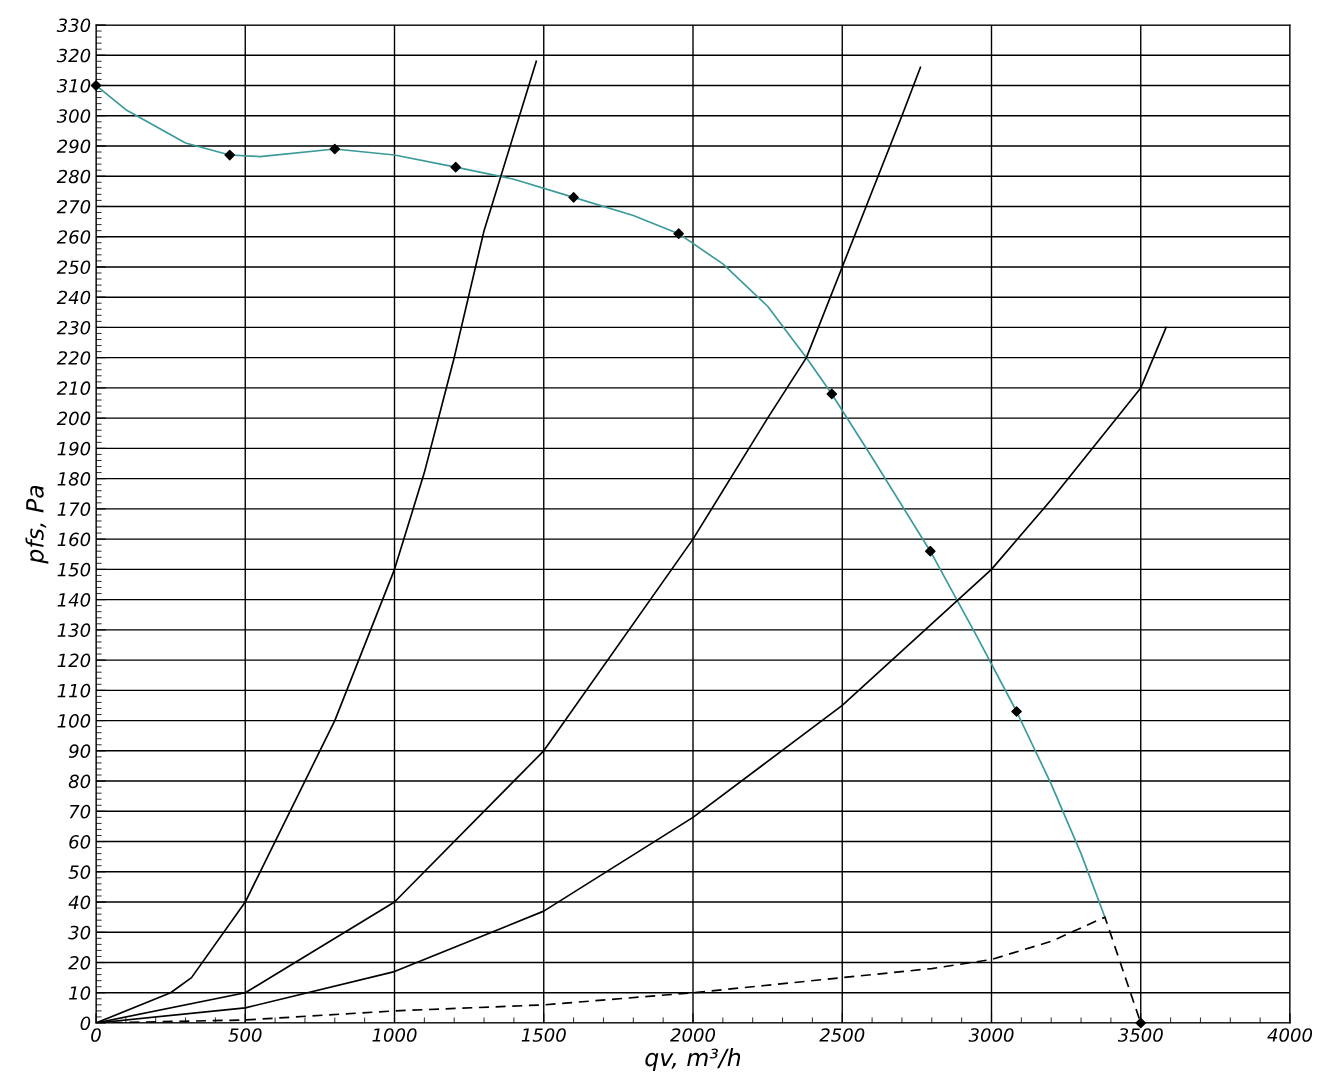 The image size is (1327, 1086). What do you see at coordinates (74, 660) in the screenshot?
I see `y-tick-label: 120` at bounding box center [74, 660].